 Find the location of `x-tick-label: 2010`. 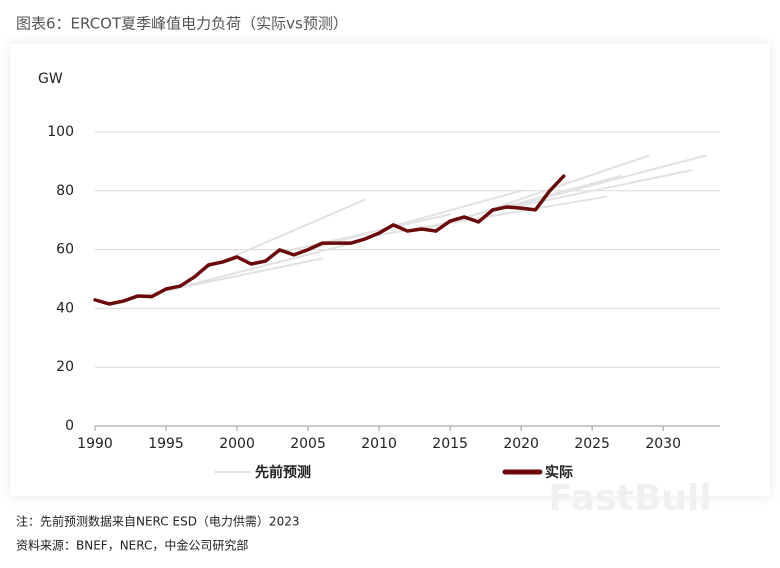

x-tick-label: 2010 is located at coordinates (379, 444).